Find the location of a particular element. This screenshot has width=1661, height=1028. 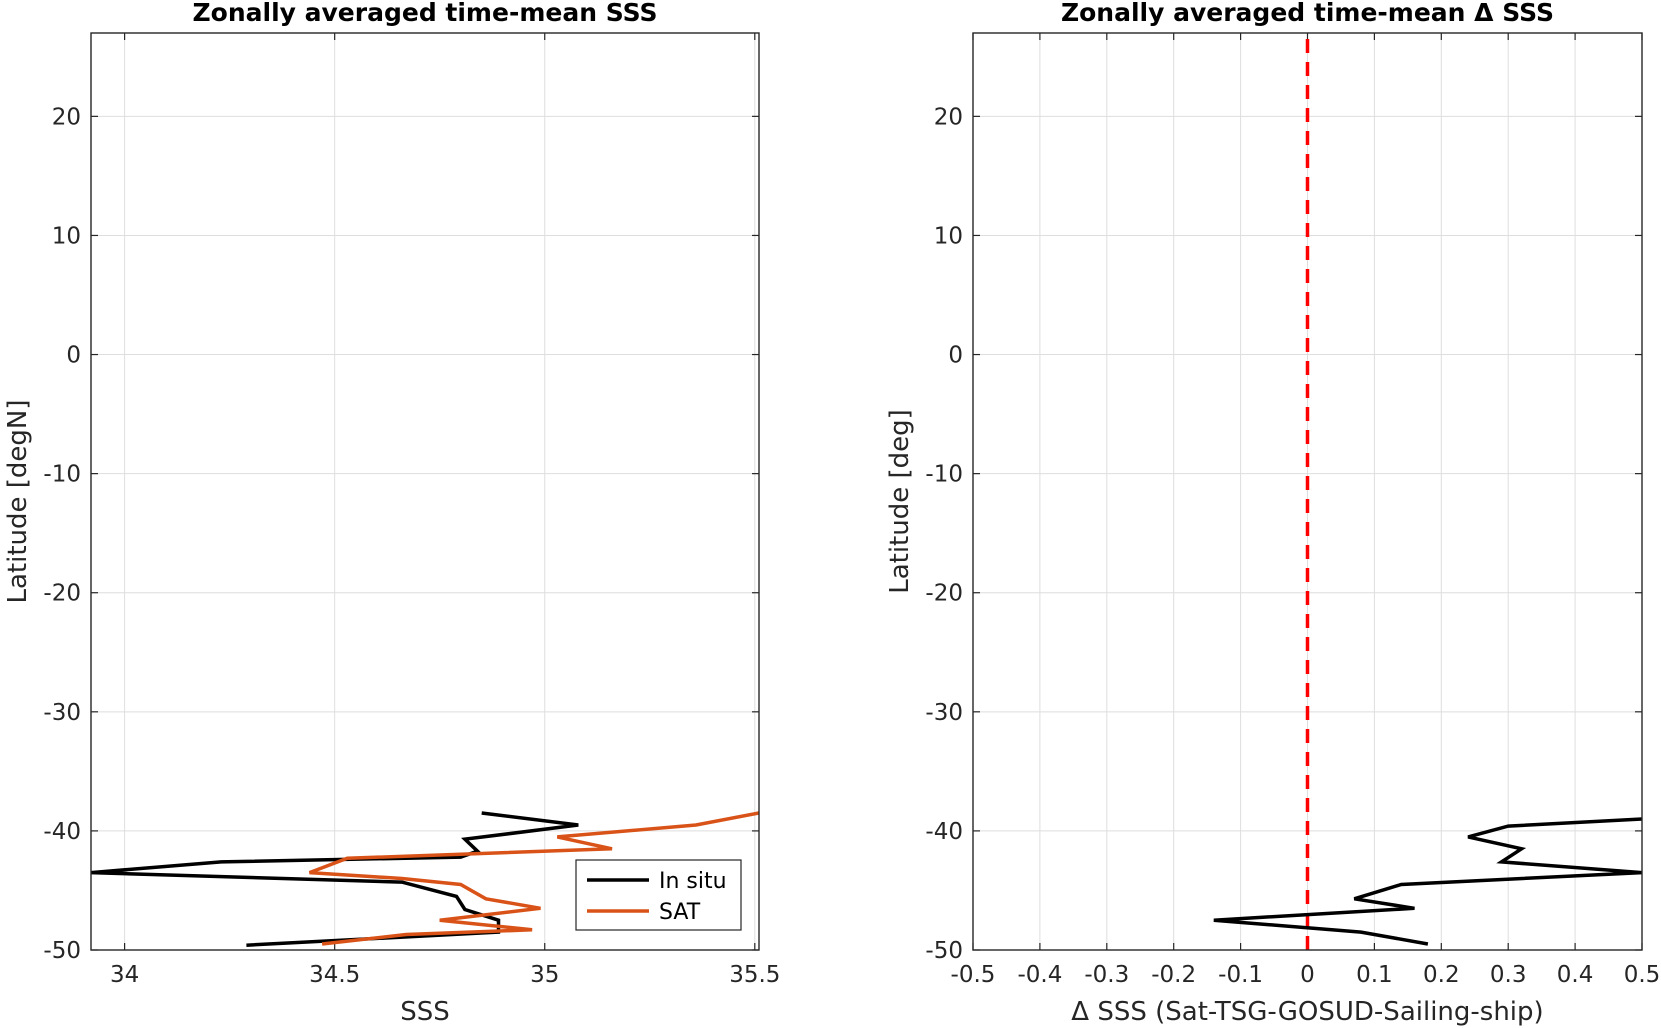

x-tick-label: 0.4 is located at coordinates (1575, 975).